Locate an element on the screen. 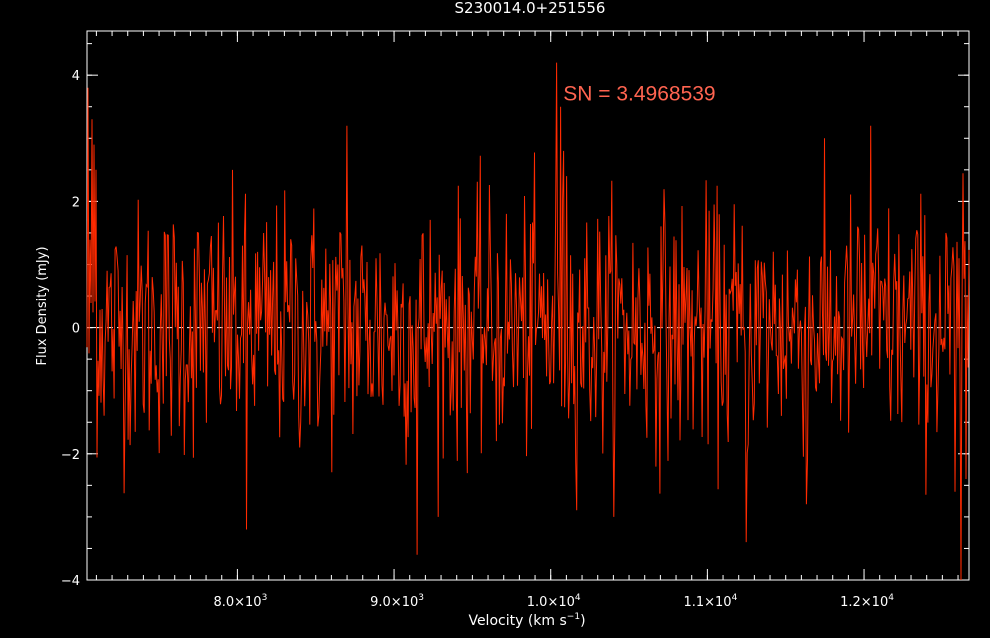  y-tick-label: 2 is located at coordinates (76, 202).